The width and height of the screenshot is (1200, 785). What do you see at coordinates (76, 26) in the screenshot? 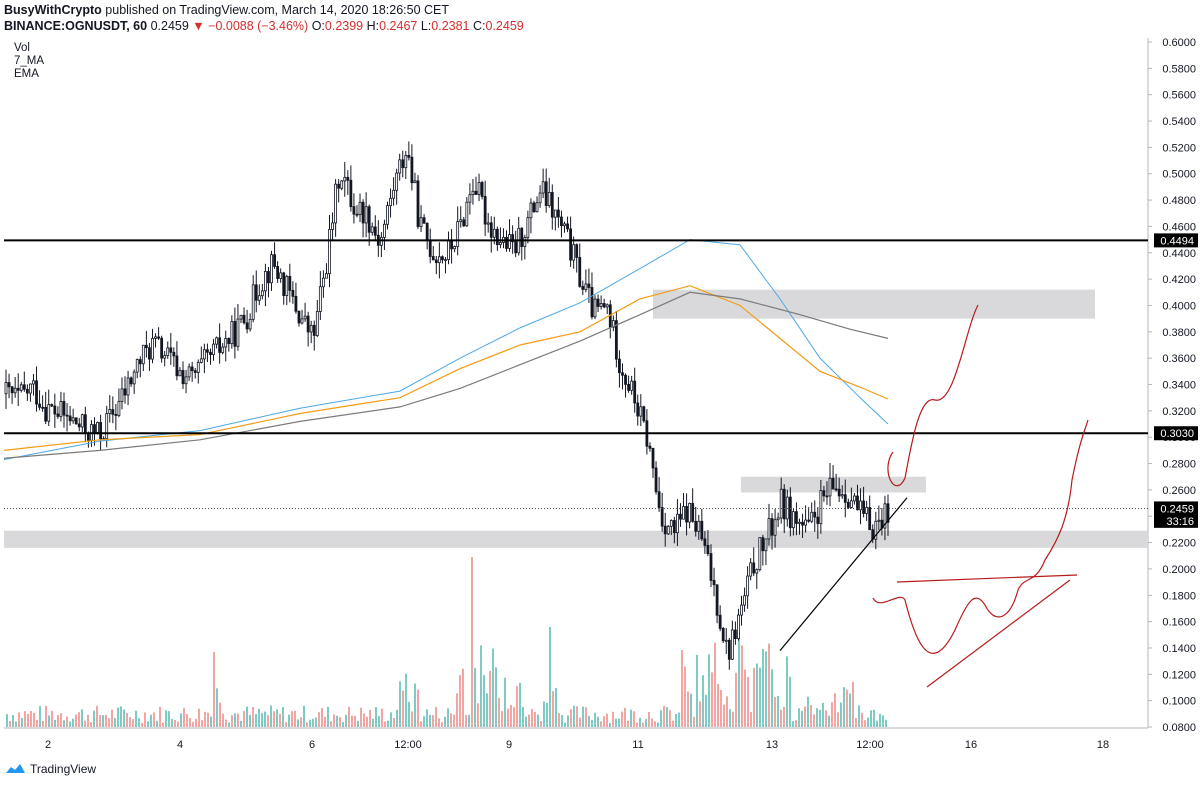
I see `symbol-label: BINANCE:OGNUSDT, 60` at bounding box center [76, 26].